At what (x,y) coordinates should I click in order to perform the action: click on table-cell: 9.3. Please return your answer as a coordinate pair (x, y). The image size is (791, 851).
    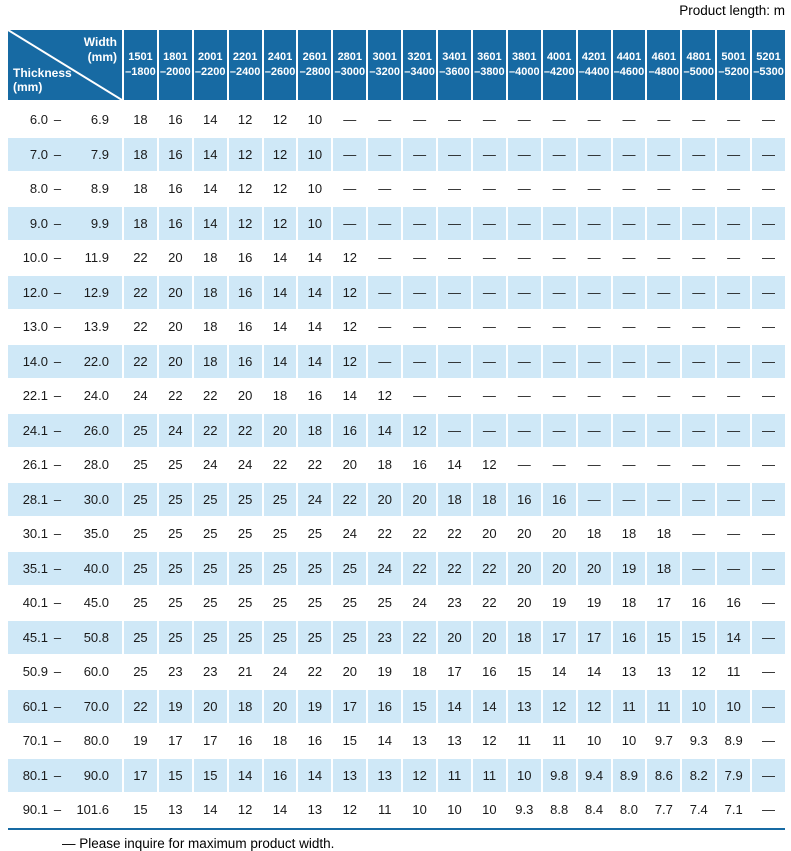
    Looking at the image, I should click on (524, 810).